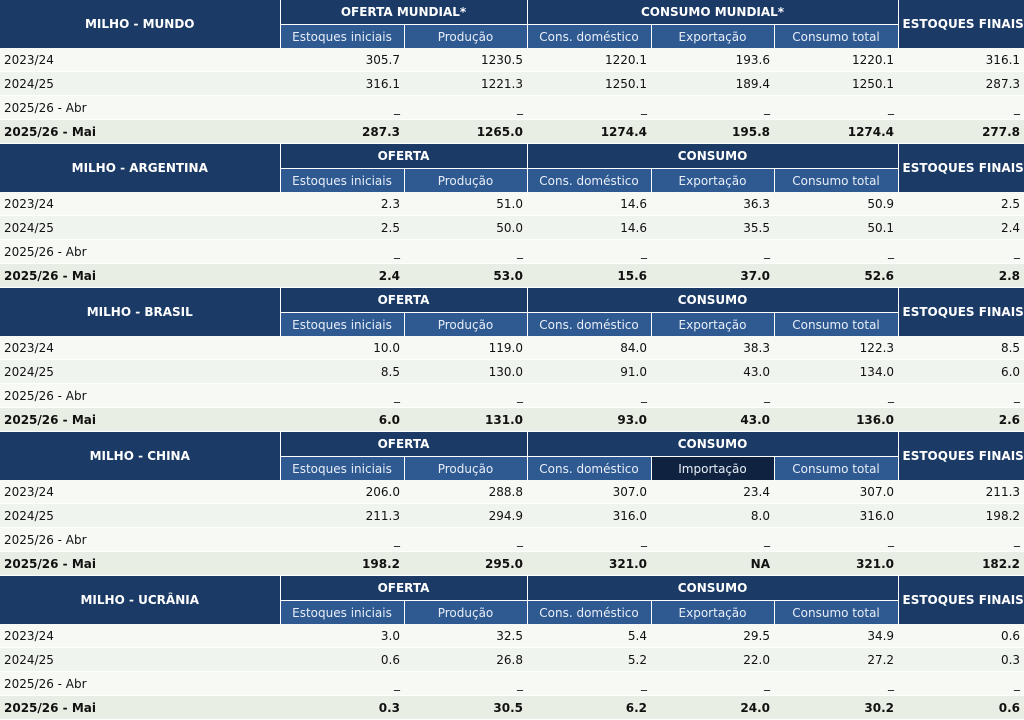 The height and width of the screenshot is (720, 1024). I want to click on table-cell: 0.6, so click(342, 659).